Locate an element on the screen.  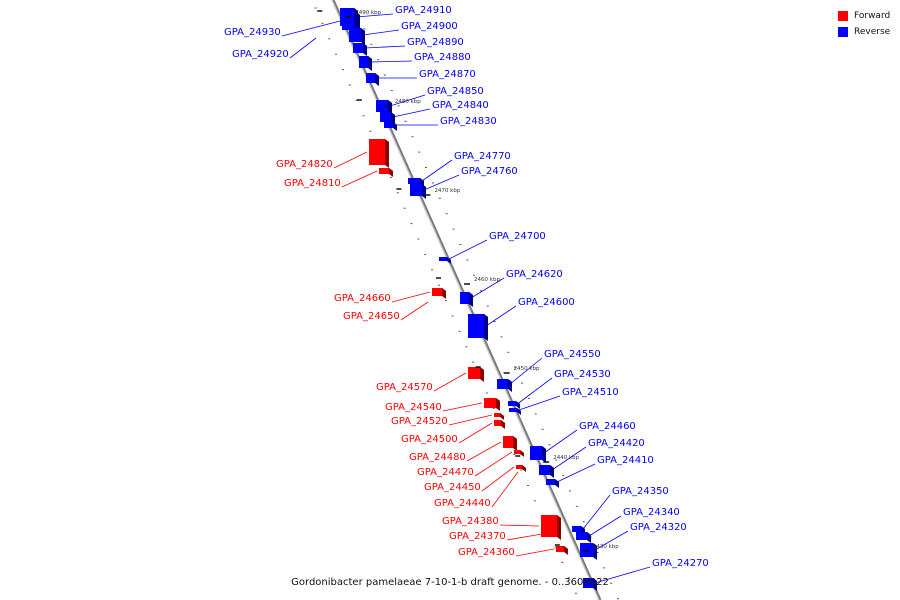
legend-row-forward: Forward is located at coordinates (869, 16).